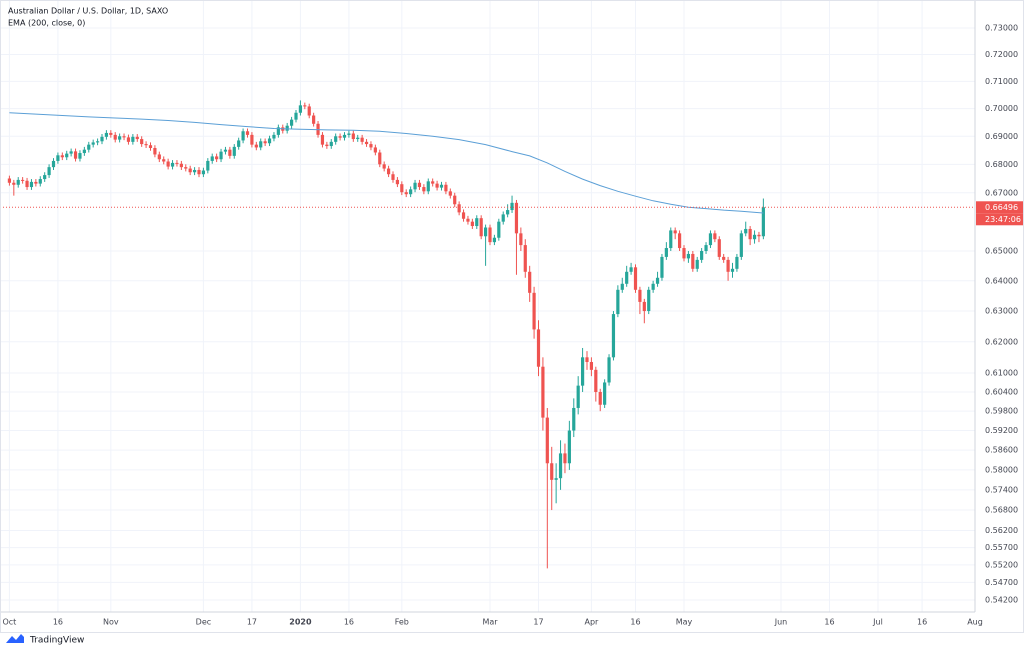 The width and height of the screenshot is (1024, 650). I want to click on y-tick-label: 0.55700, so click(1001, 547).